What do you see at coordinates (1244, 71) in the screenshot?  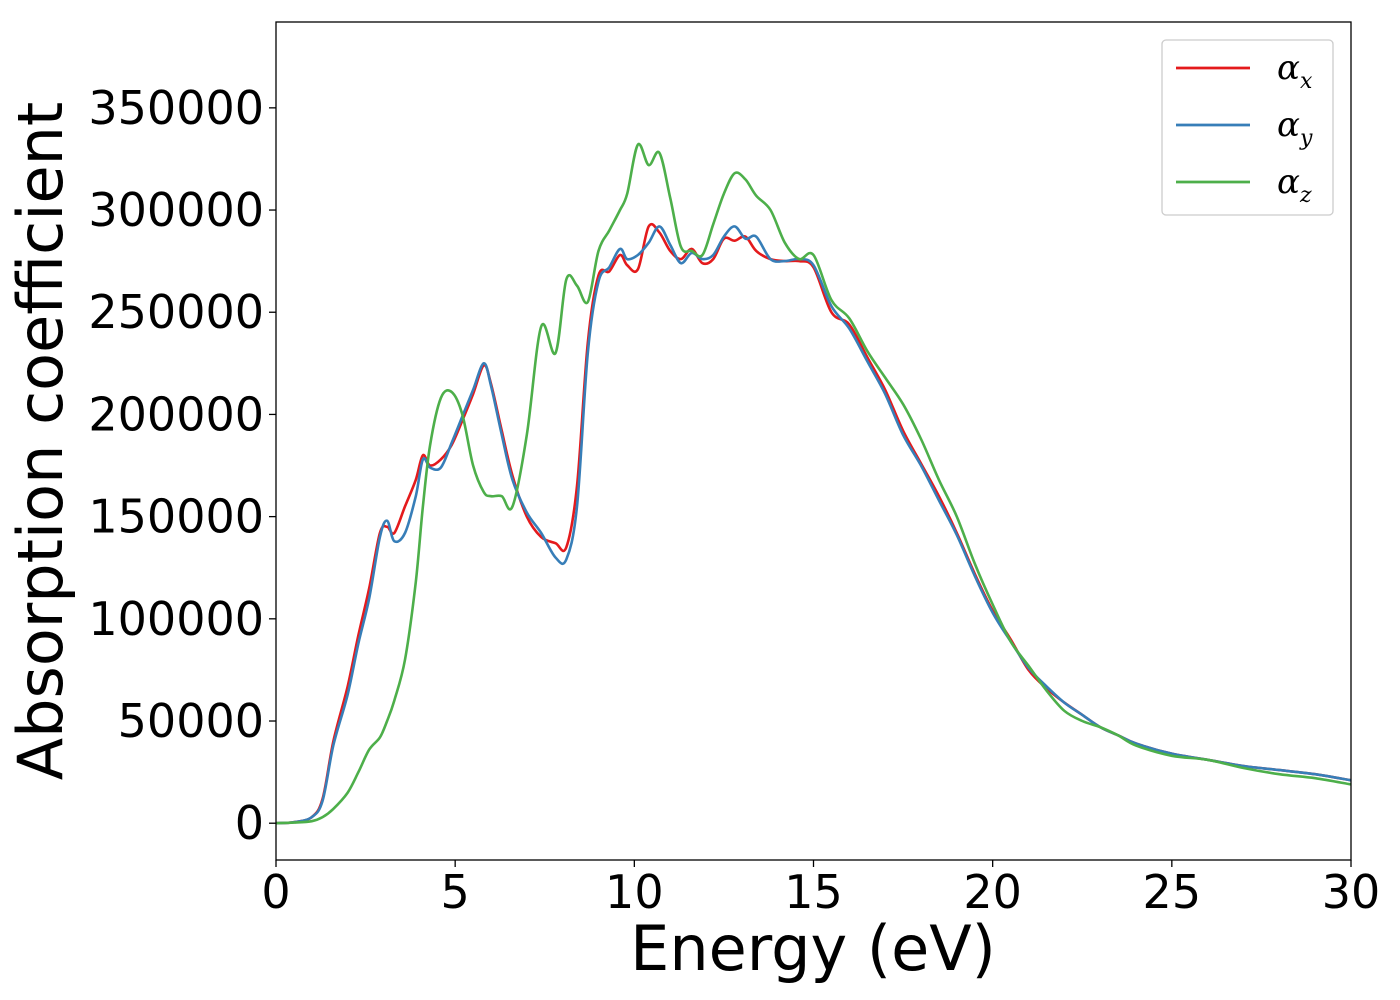 I see `legend-item-x: αx` at bounding box center [1244, 71].